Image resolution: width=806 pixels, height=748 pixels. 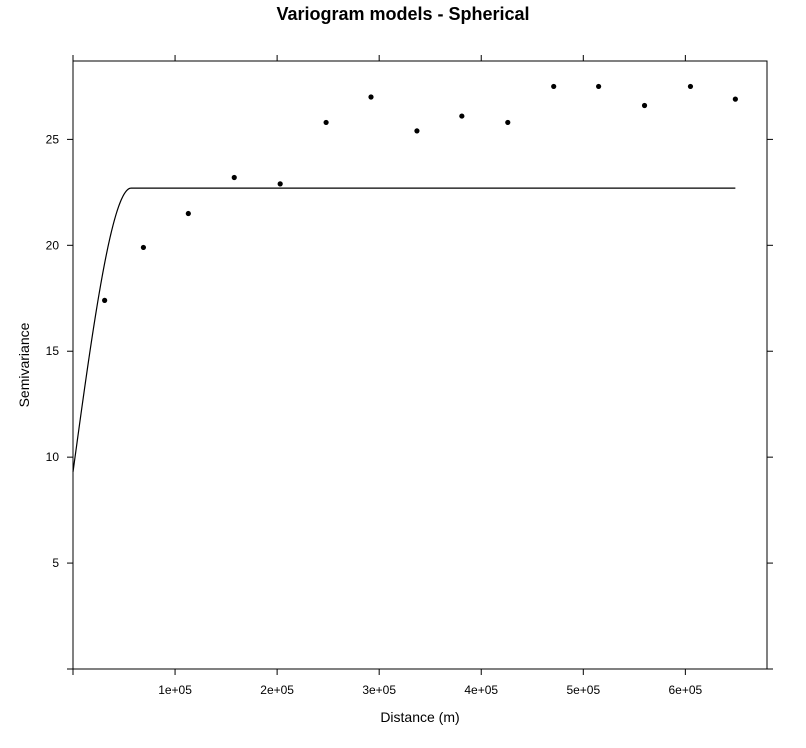 I want to click on y-tick-label: 15, so click(x=53, y=351).